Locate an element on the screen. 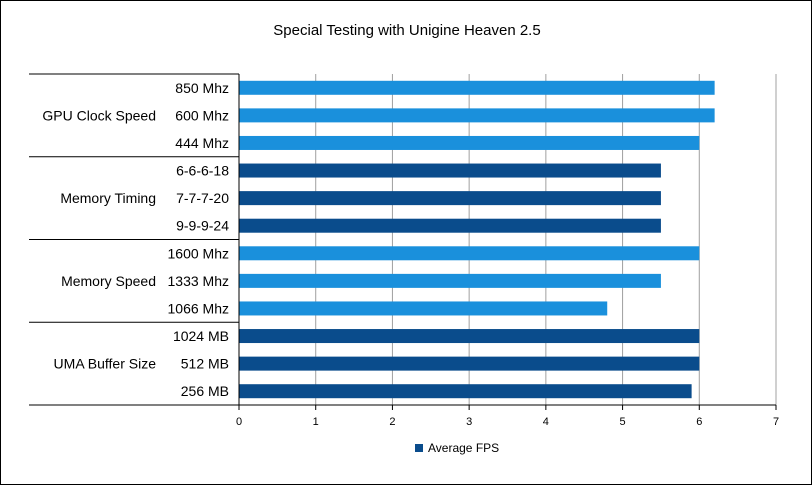 This screenshot has width=812, height=486. item-label: 1333 Mhz is located at coordinates (198, 281).